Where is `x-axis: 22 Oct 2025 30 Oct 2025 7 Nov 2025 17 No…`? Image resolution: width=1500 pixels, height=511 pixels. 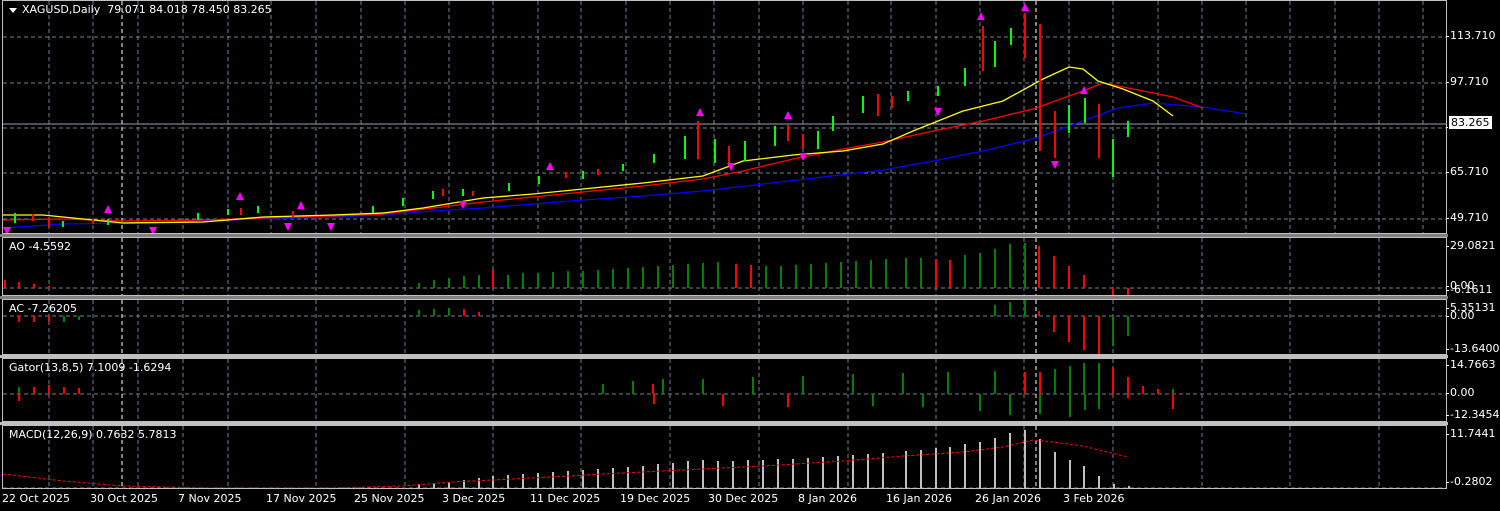
x-axis: 22 Oct 2025 30 Oct 2025 7 Nov 2025 17 No… is located at coordinates (725, 500).